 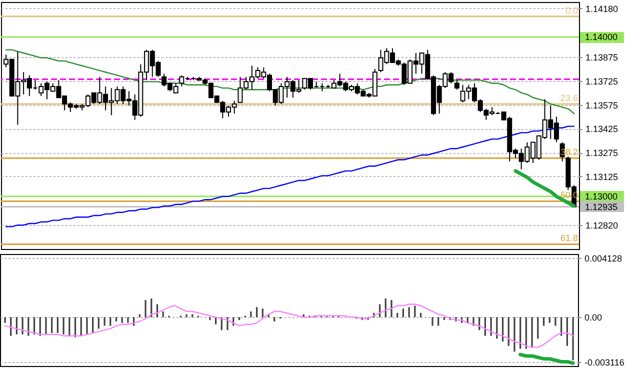 What do you see at coordinates (602, 57) in the screenshot?
I see `y-tick-label: 1.13875` at bounding box center [602, 57].